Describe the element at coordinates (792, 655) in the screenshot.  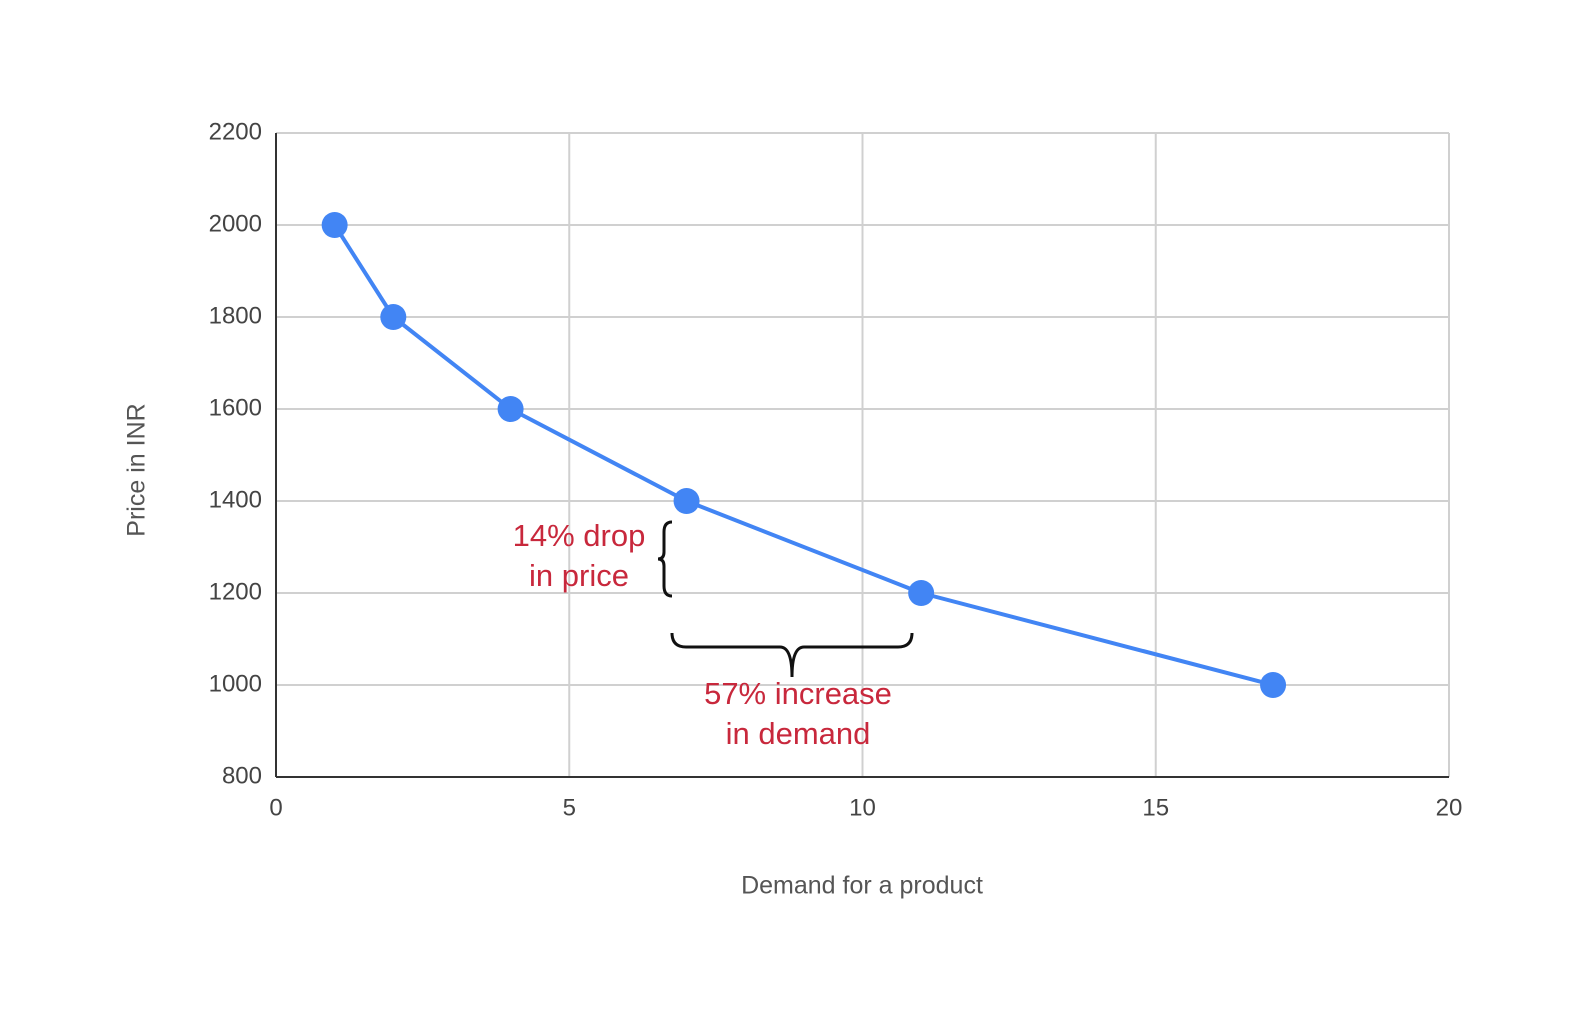
I see `brace-horizontal` at that location.